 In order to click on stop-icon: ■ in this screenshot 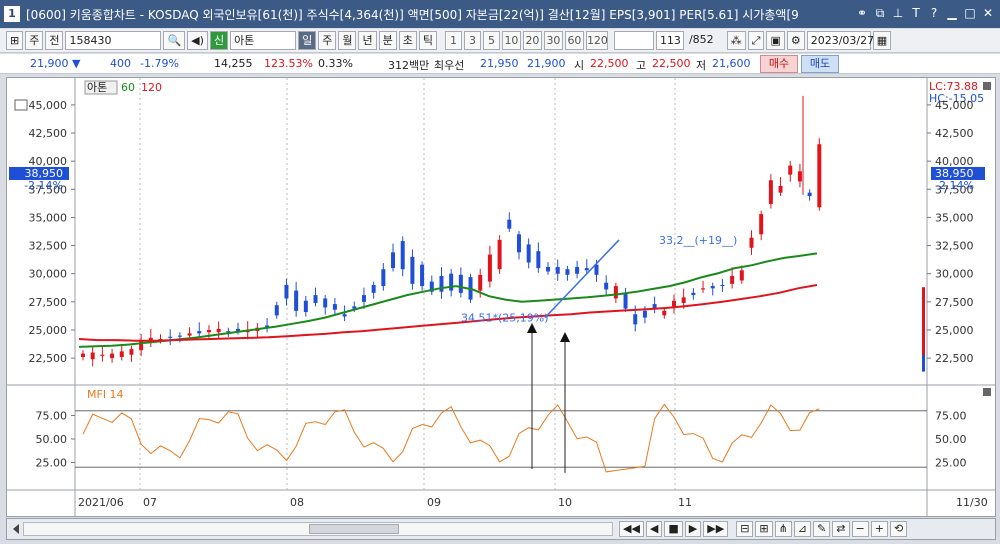, I will do `click(673, 529)`.